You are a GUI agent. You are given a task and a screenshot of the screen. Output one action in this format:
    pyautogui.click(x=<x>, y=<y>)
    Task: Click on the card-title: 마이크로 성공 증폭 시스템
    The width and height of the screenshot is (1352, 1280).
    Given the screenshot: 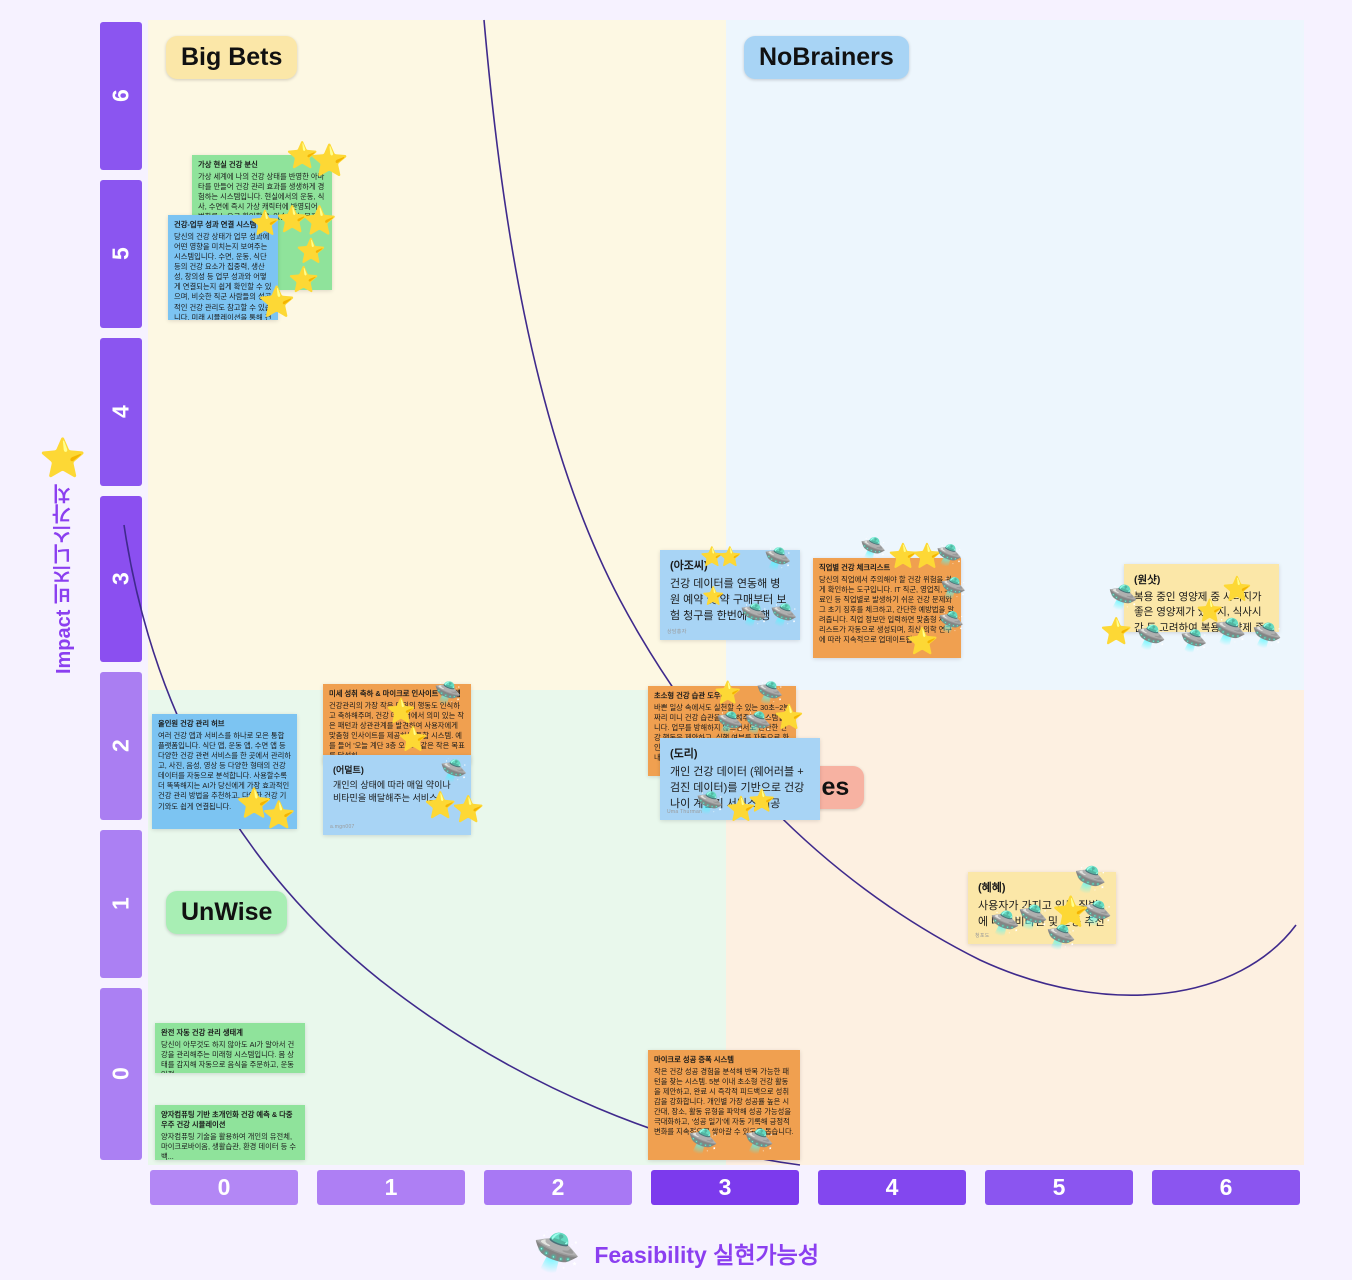 What is the action you would take?
    pyautogui.click(x=694, y=1059)
    